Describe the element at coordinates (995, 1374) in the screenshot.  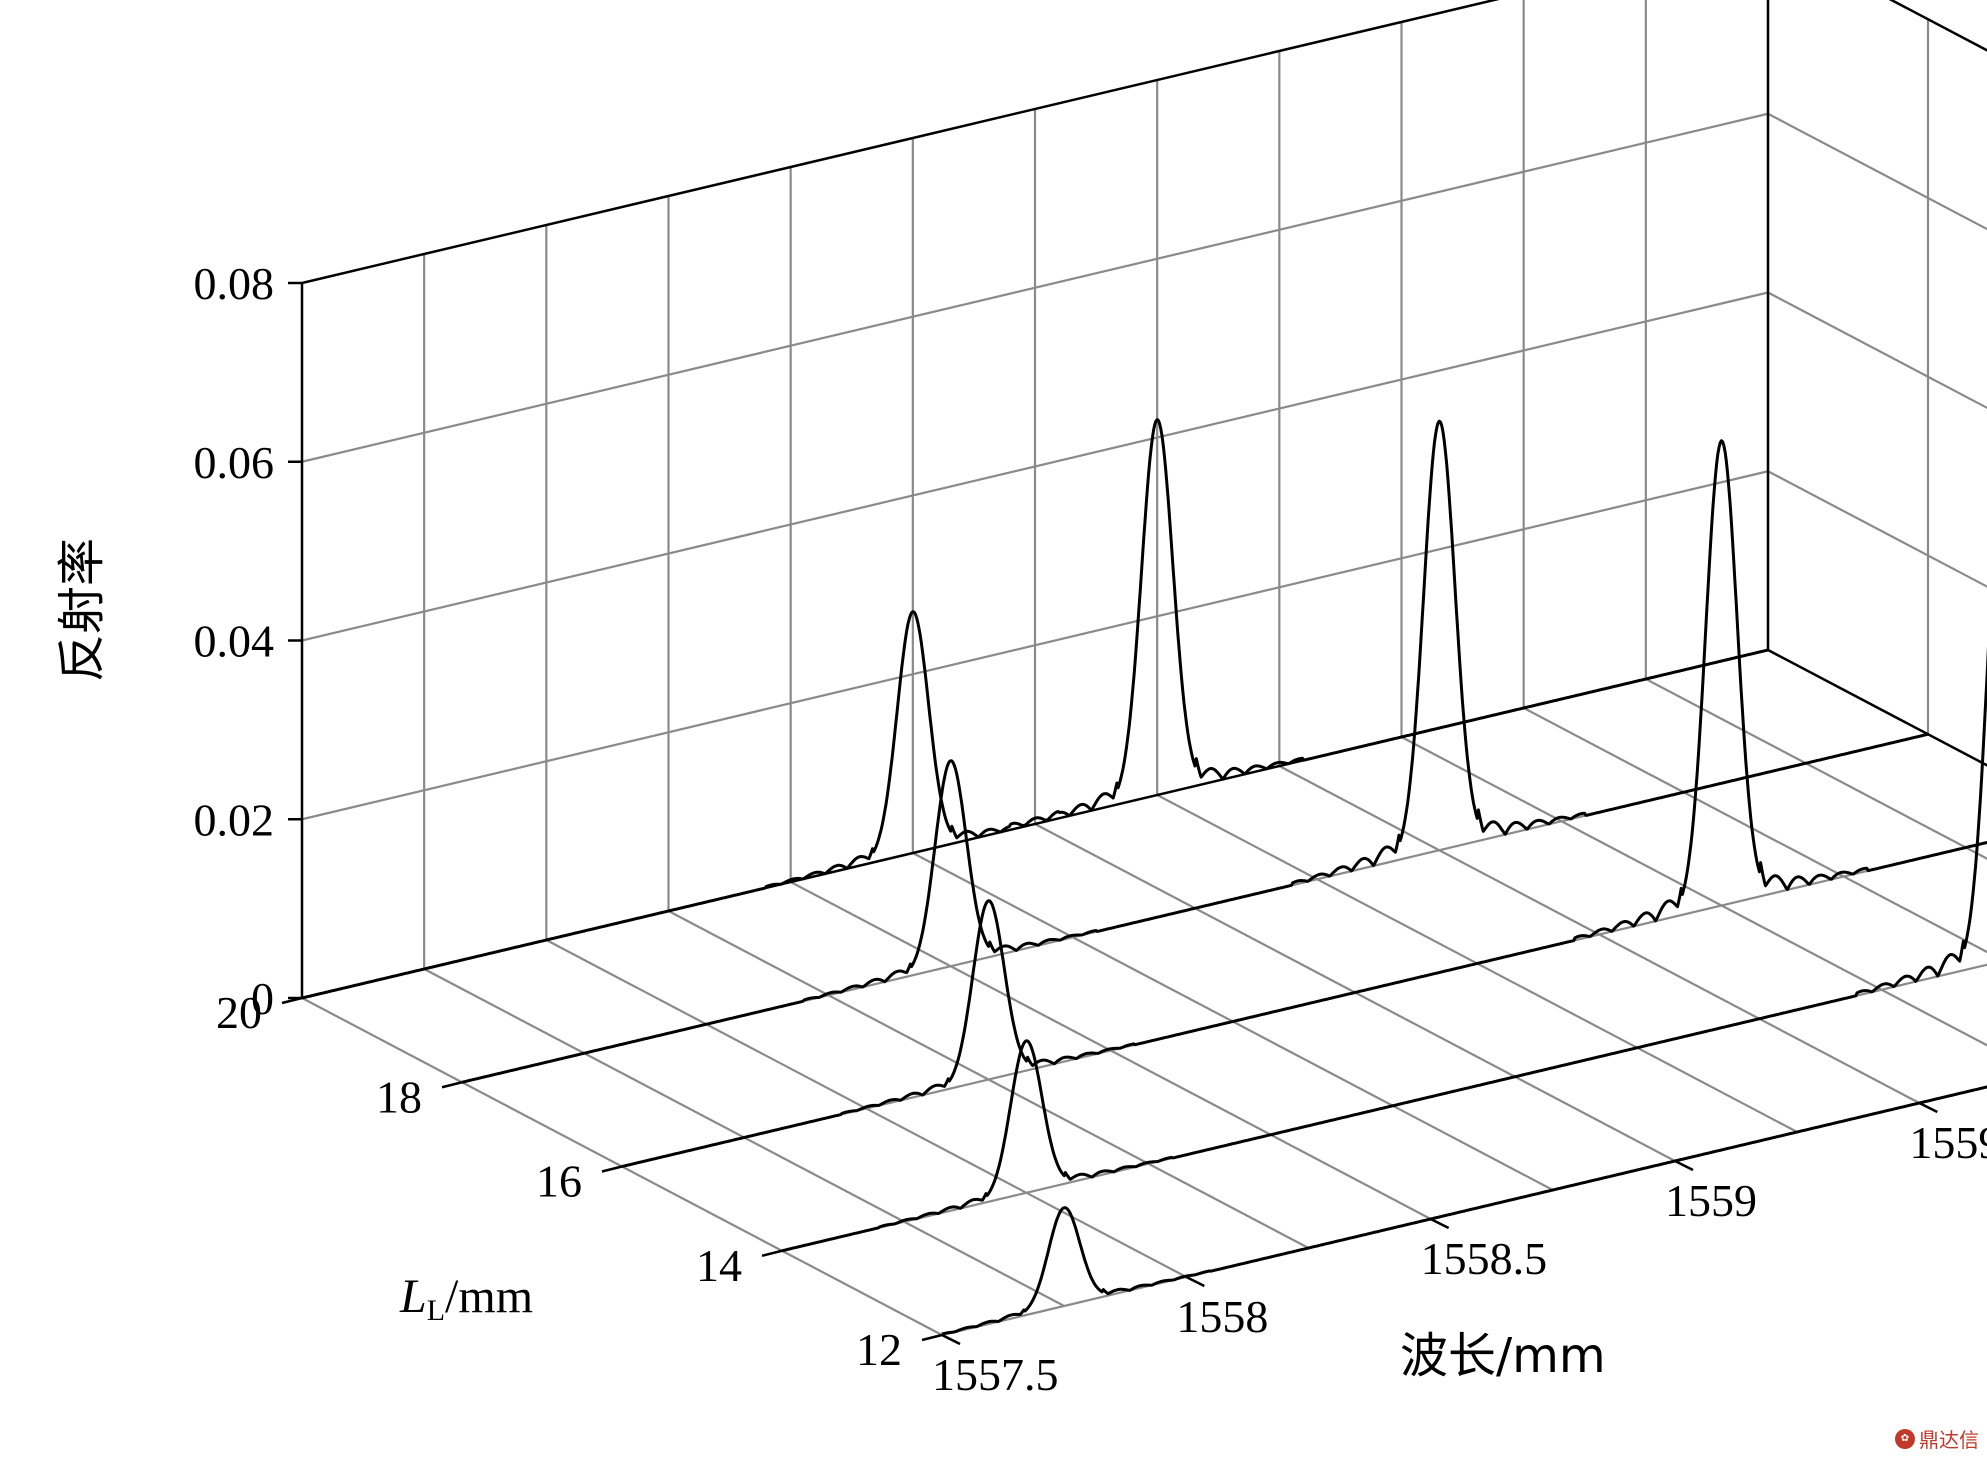
I see `x-tick-label: 1557.5` at that location.